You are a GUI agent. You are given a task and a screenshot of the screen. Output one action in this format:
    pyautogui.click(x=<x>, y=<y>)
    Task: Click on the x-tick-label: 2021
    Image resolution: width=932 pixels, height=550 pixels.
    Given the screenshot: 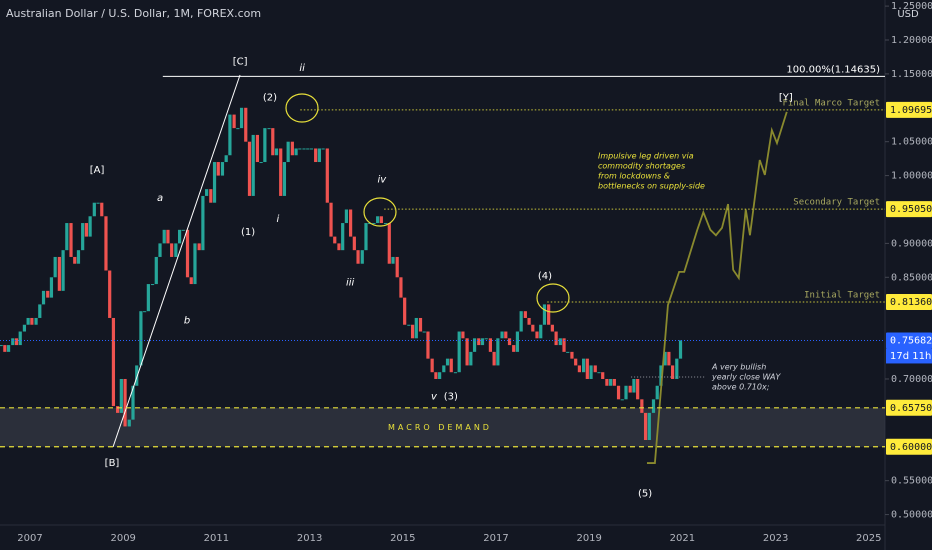 What is the action you would take?
    pyautogui.click(x=682, y=538)
    